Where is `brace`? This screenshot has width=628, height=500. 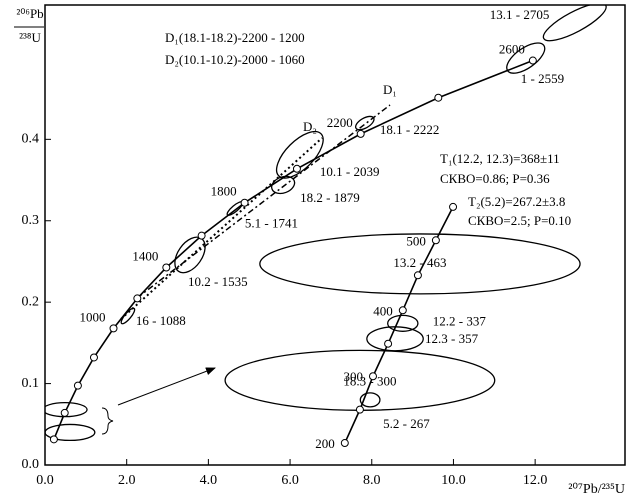
brace is located at coordinates (107, 421).